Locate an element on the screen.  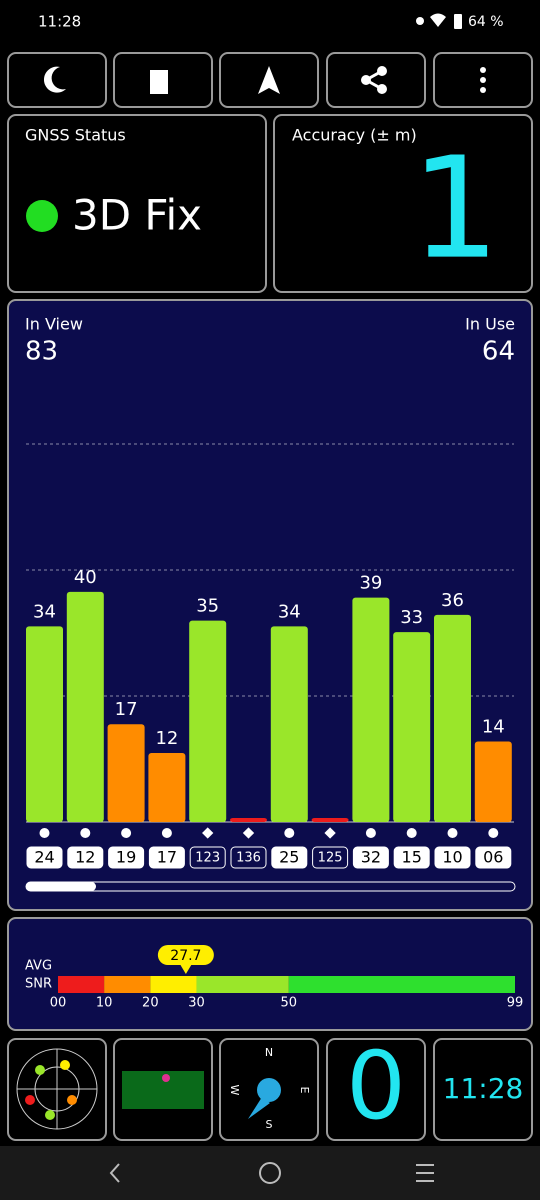
arrow-icon is located at coordinates (269, 80).